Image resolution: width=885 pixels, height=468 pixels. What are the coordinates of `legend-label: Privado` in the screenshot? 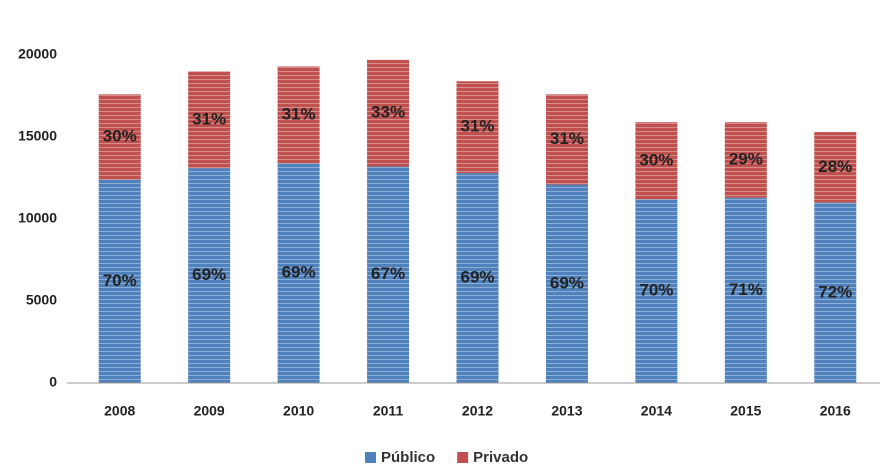 It's located at (500, 457).